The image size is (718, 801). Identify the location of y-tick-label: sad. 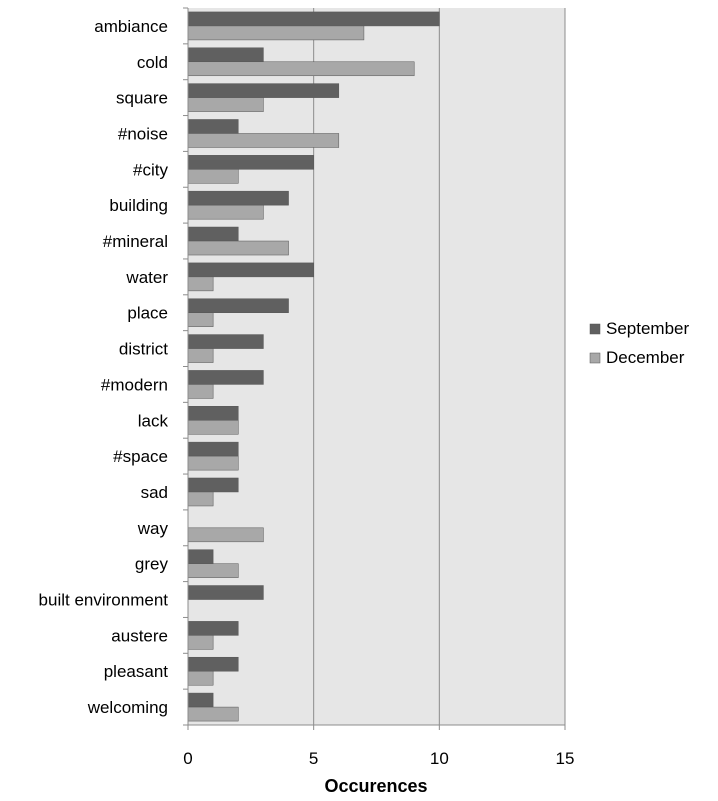
(154, 492).